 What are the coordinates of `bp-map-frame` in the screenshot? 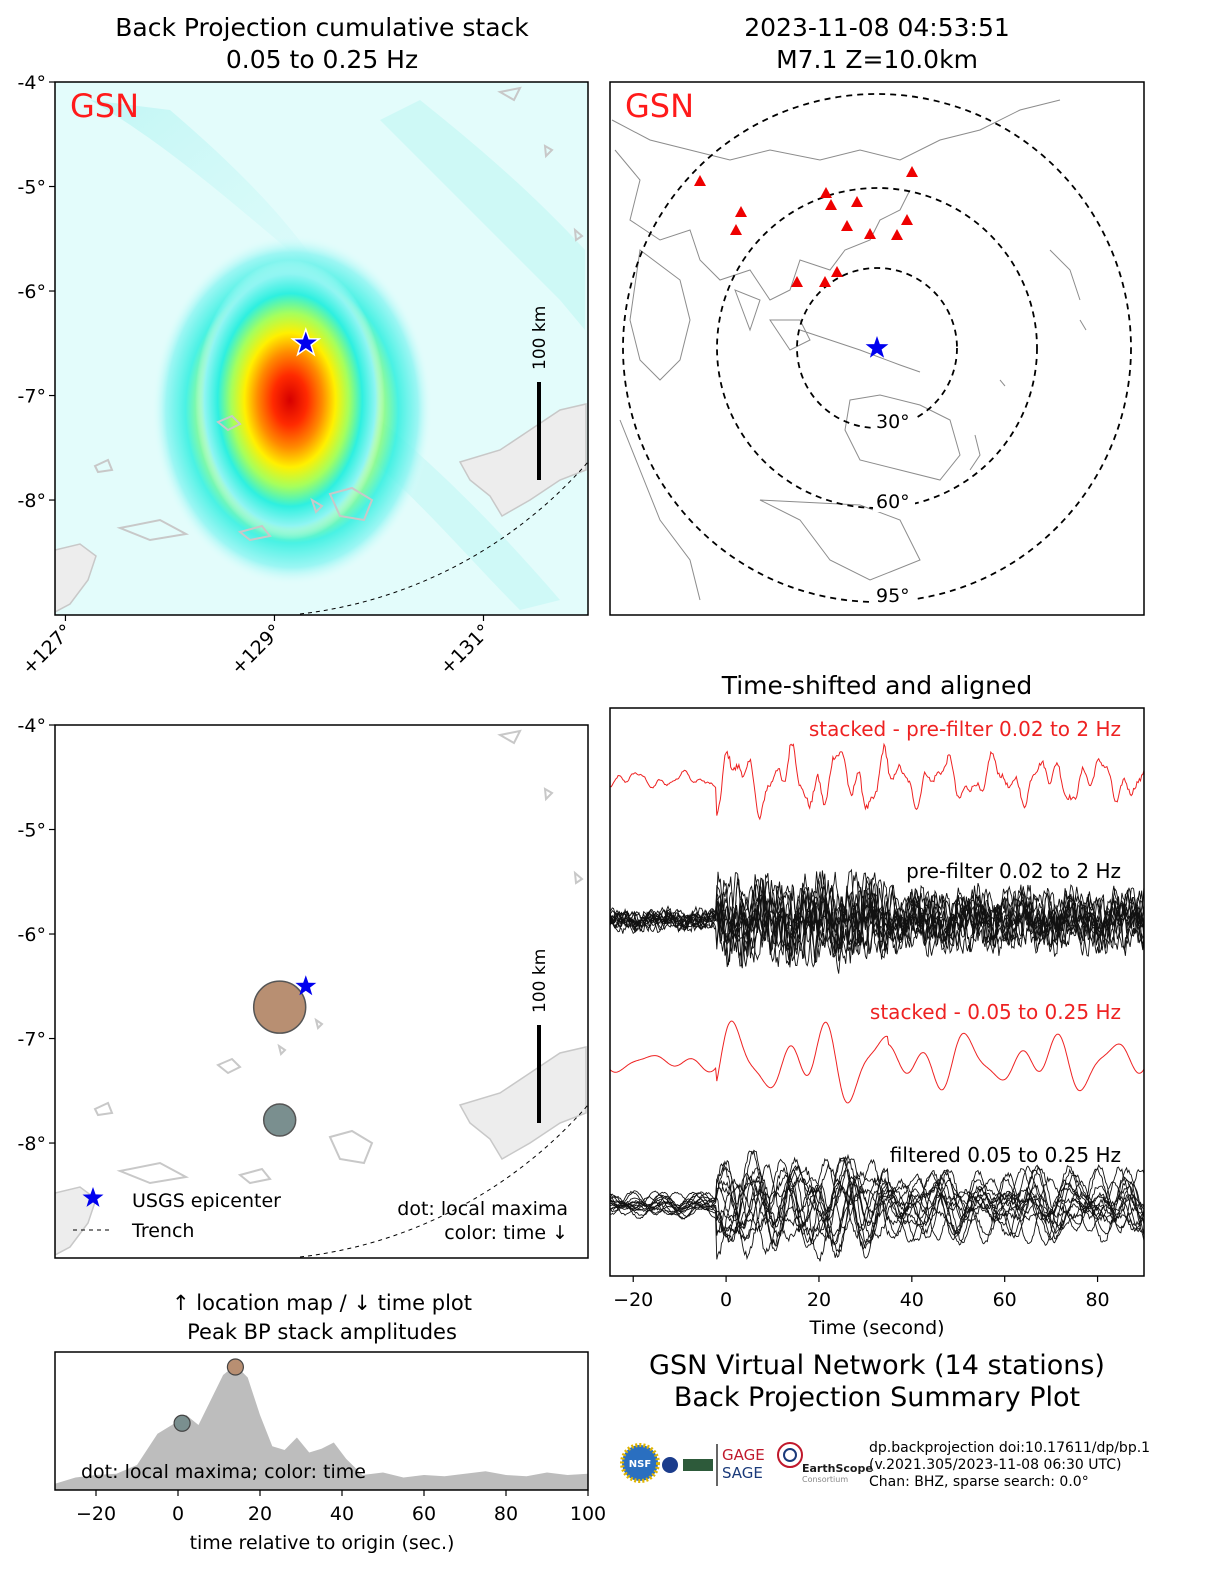 It's located at (321, 348).